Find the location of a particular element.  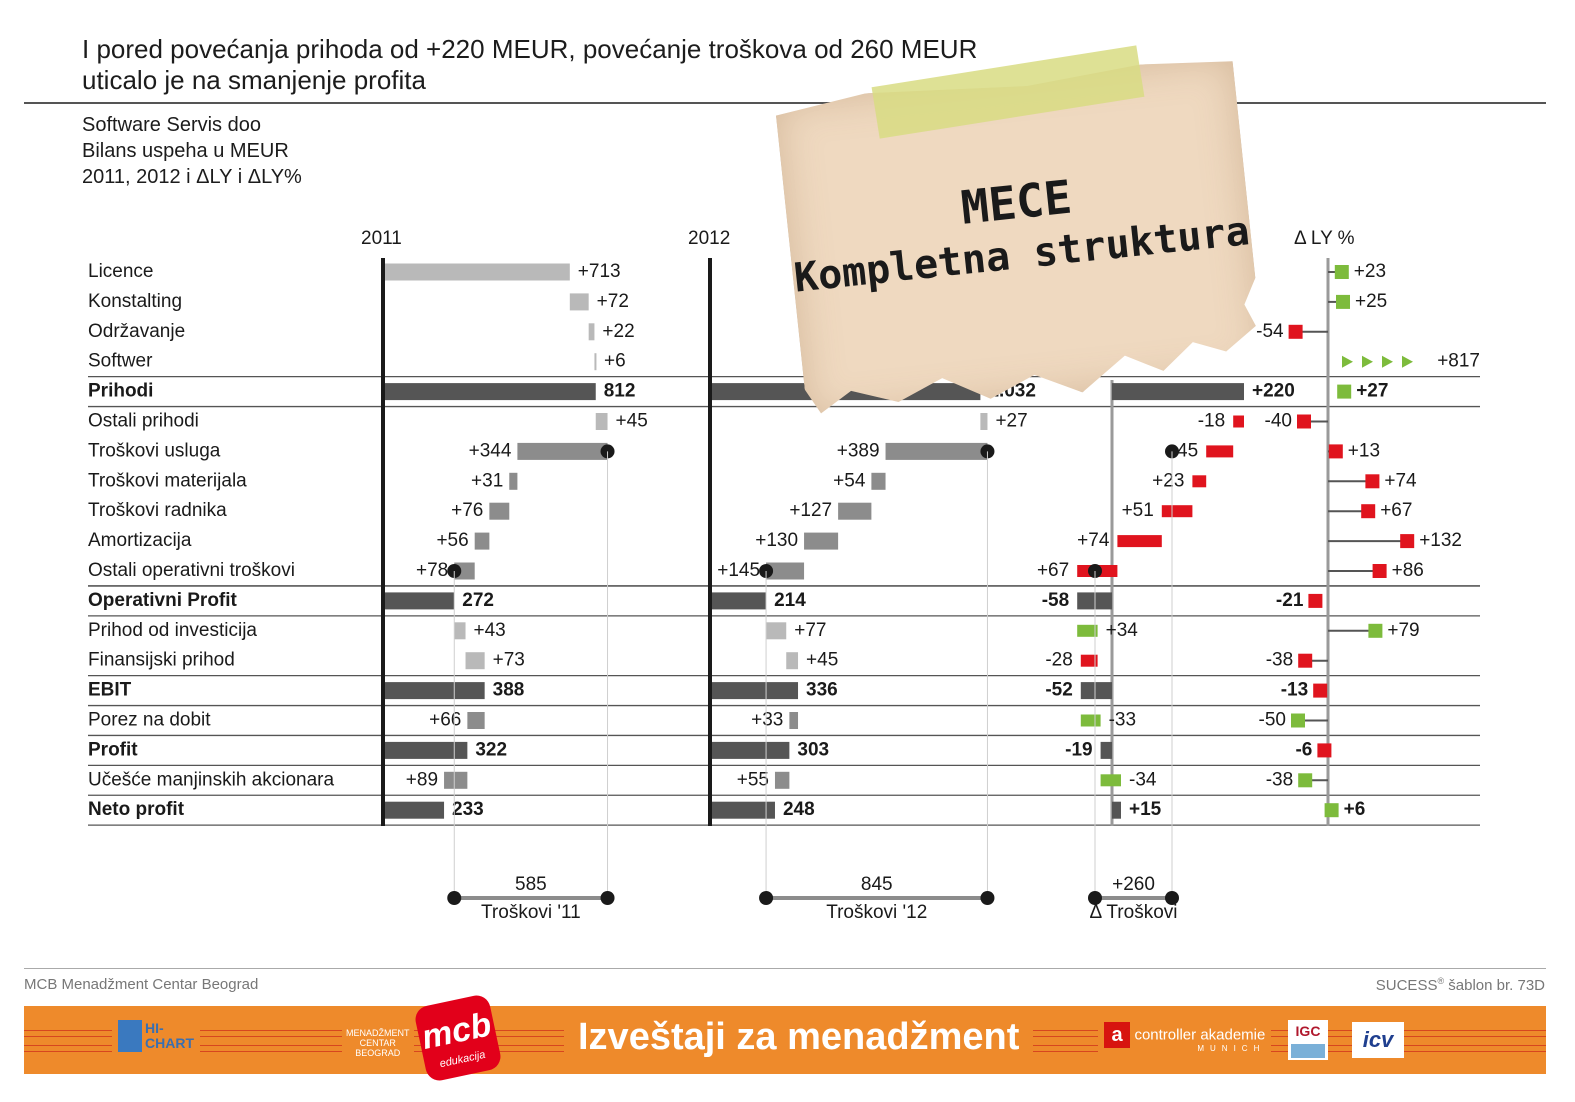

footer-template-number: šablon br. 73D is located at coordinates (1494, 985).